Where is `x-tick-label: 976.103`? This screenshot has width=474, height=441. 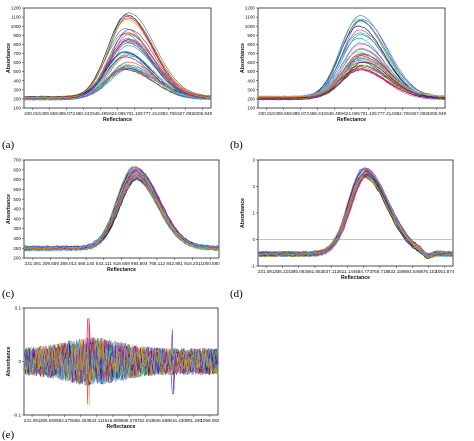
x-tick-label: 976.103 is located at coordinates (428, 271).